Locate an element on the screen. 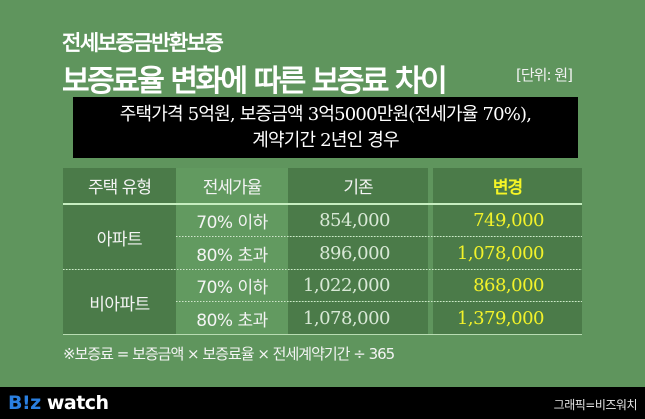 Image resolution: width=645 pixels, height=419 pixels. bizwatch-logo: B!z watch is located at coordinates (58, 403).